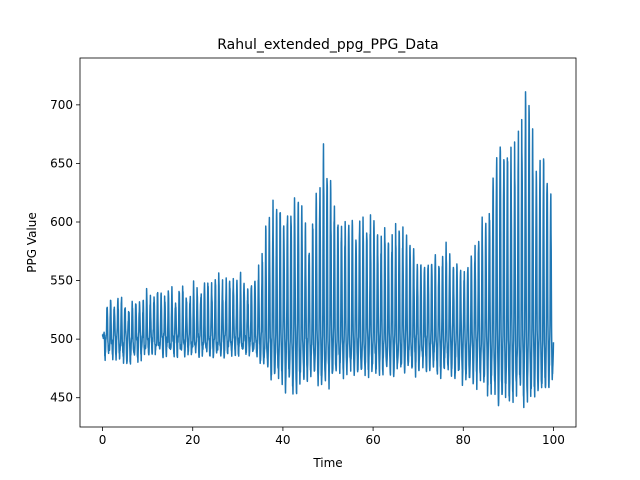  I want to click on y-tick-label: 700, so click(61, 105).